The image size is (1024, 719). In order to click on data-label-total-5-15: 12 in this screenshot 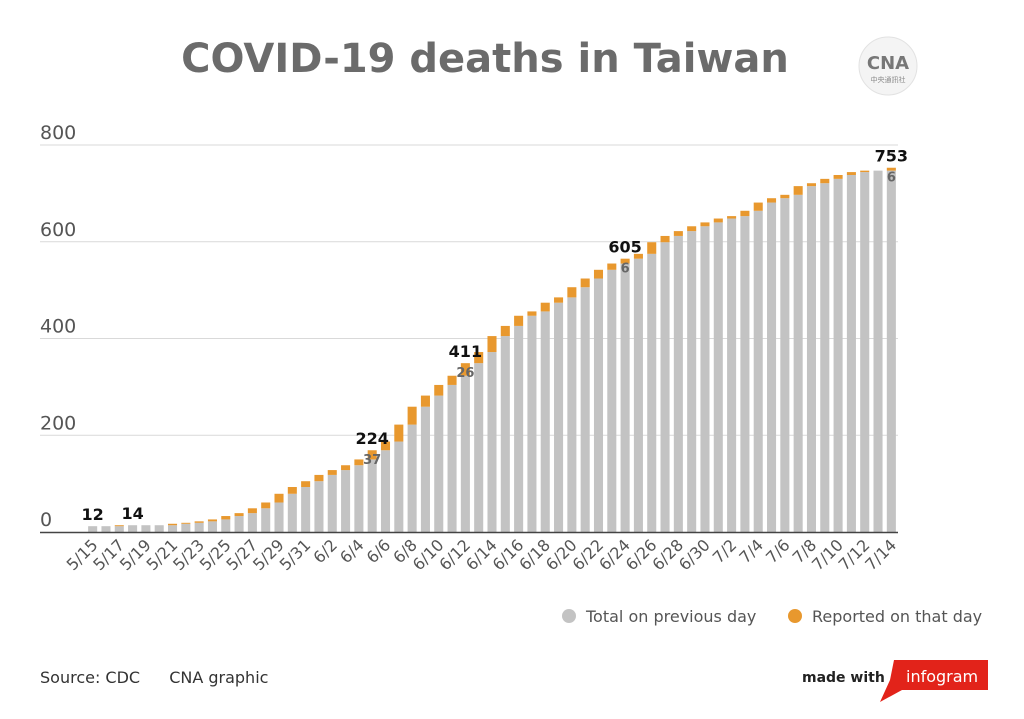, I will do `click(93, 514)`.